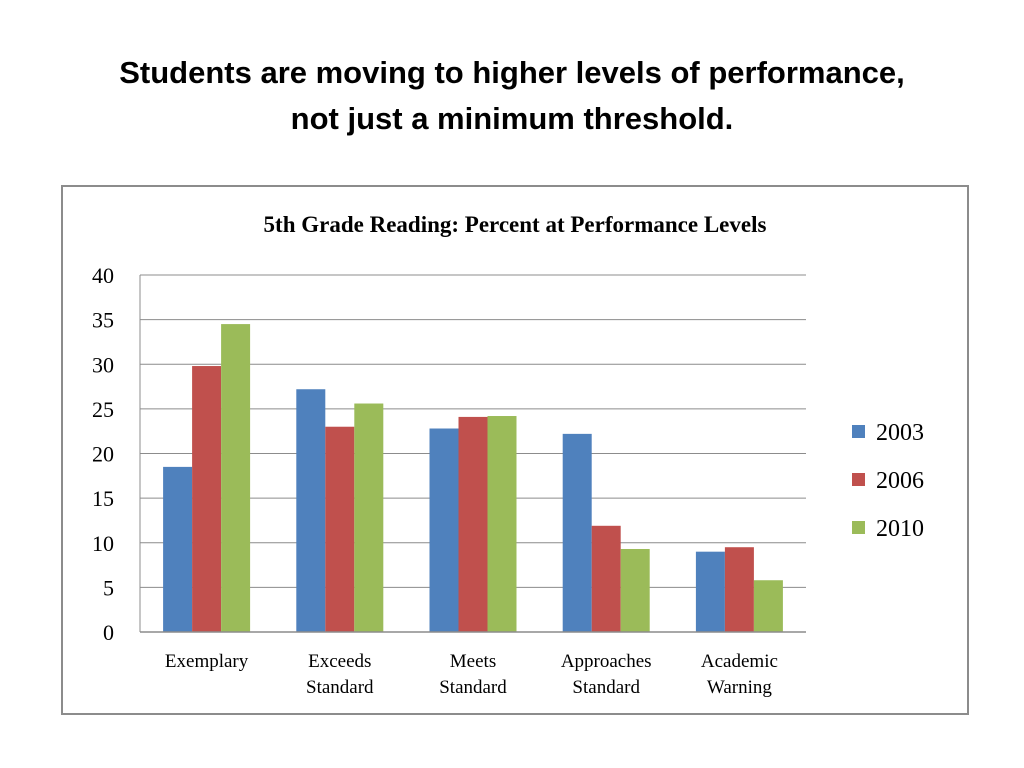 This screenshot has height=768, width=1024. Describe the element at coordinates (473, 661) in the screenshot. I see `x-category-label: Meets` at that location.